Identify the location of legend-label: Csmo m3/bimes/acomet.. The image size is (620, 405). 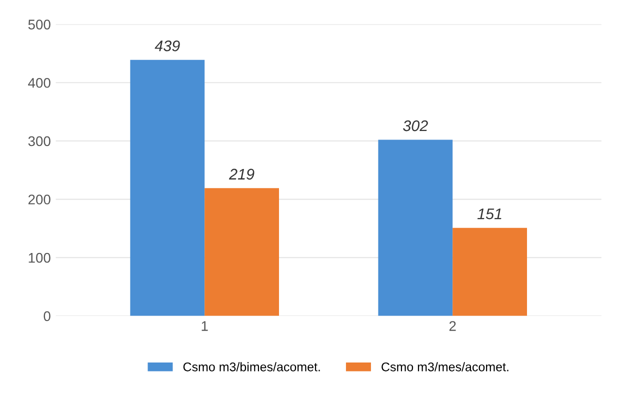
(251, 367).